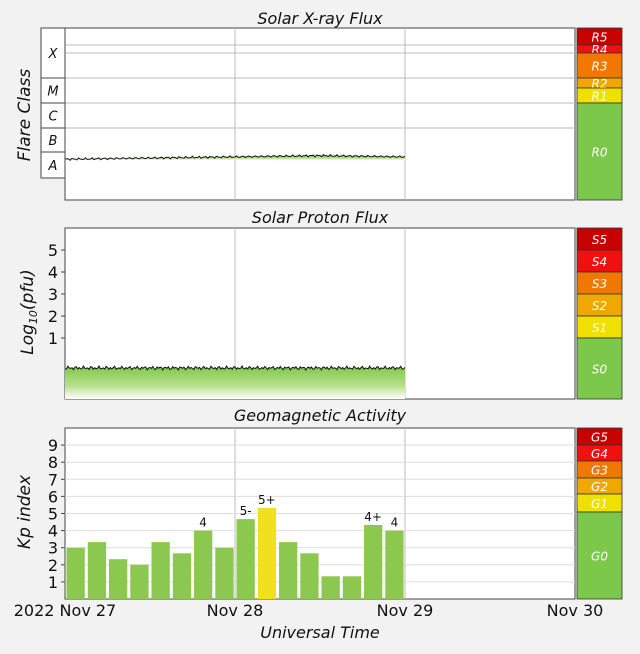  I want to click on kp-ytick-2: 2, so click(53, 565).